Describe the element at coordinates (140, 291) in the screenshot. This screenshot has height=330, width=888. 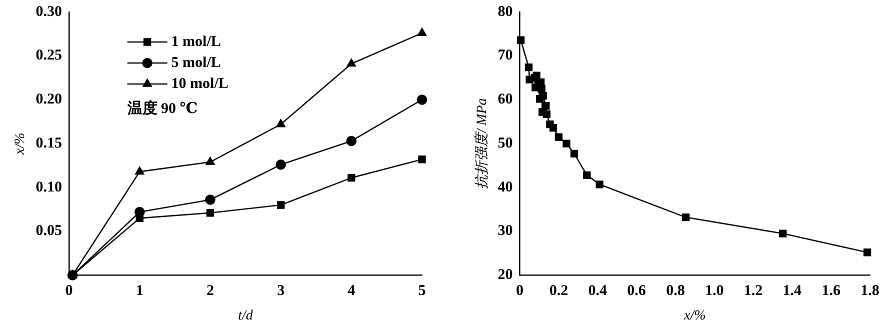
I see `x-tick-label: 1` at that location.